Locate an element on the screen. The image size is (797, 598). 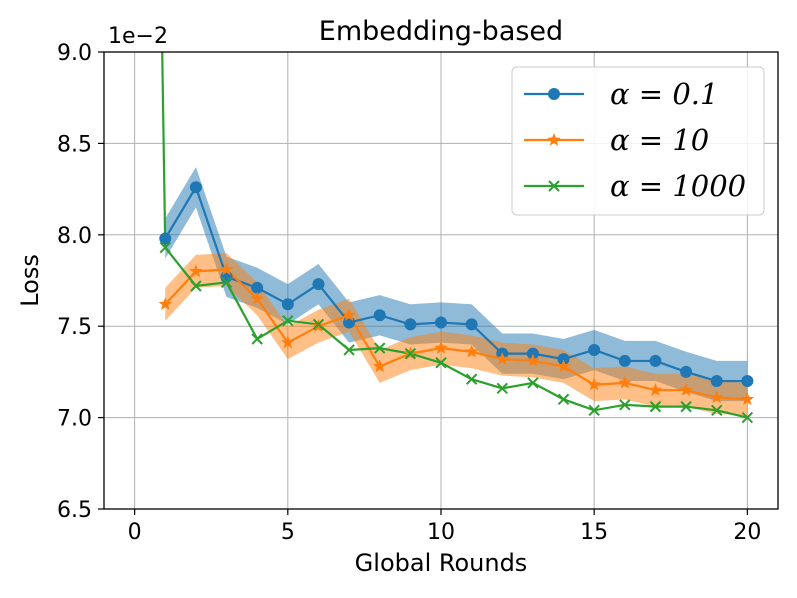
point-series-3-x2 is located at coordinates (196, 286).